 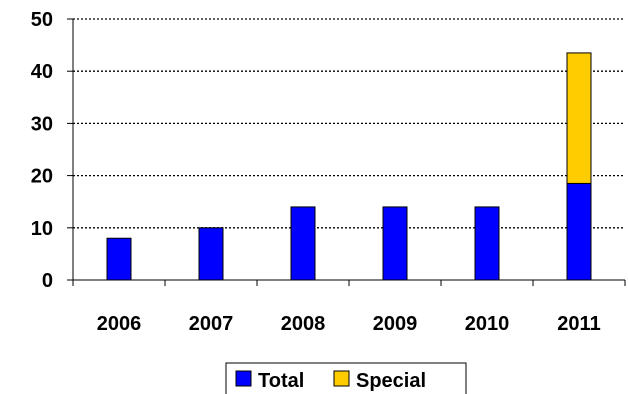 What do you see at coordinates (42, 177) in the screenshot?
I see `y-tick-label: 20` at bounding box center [42, 177].